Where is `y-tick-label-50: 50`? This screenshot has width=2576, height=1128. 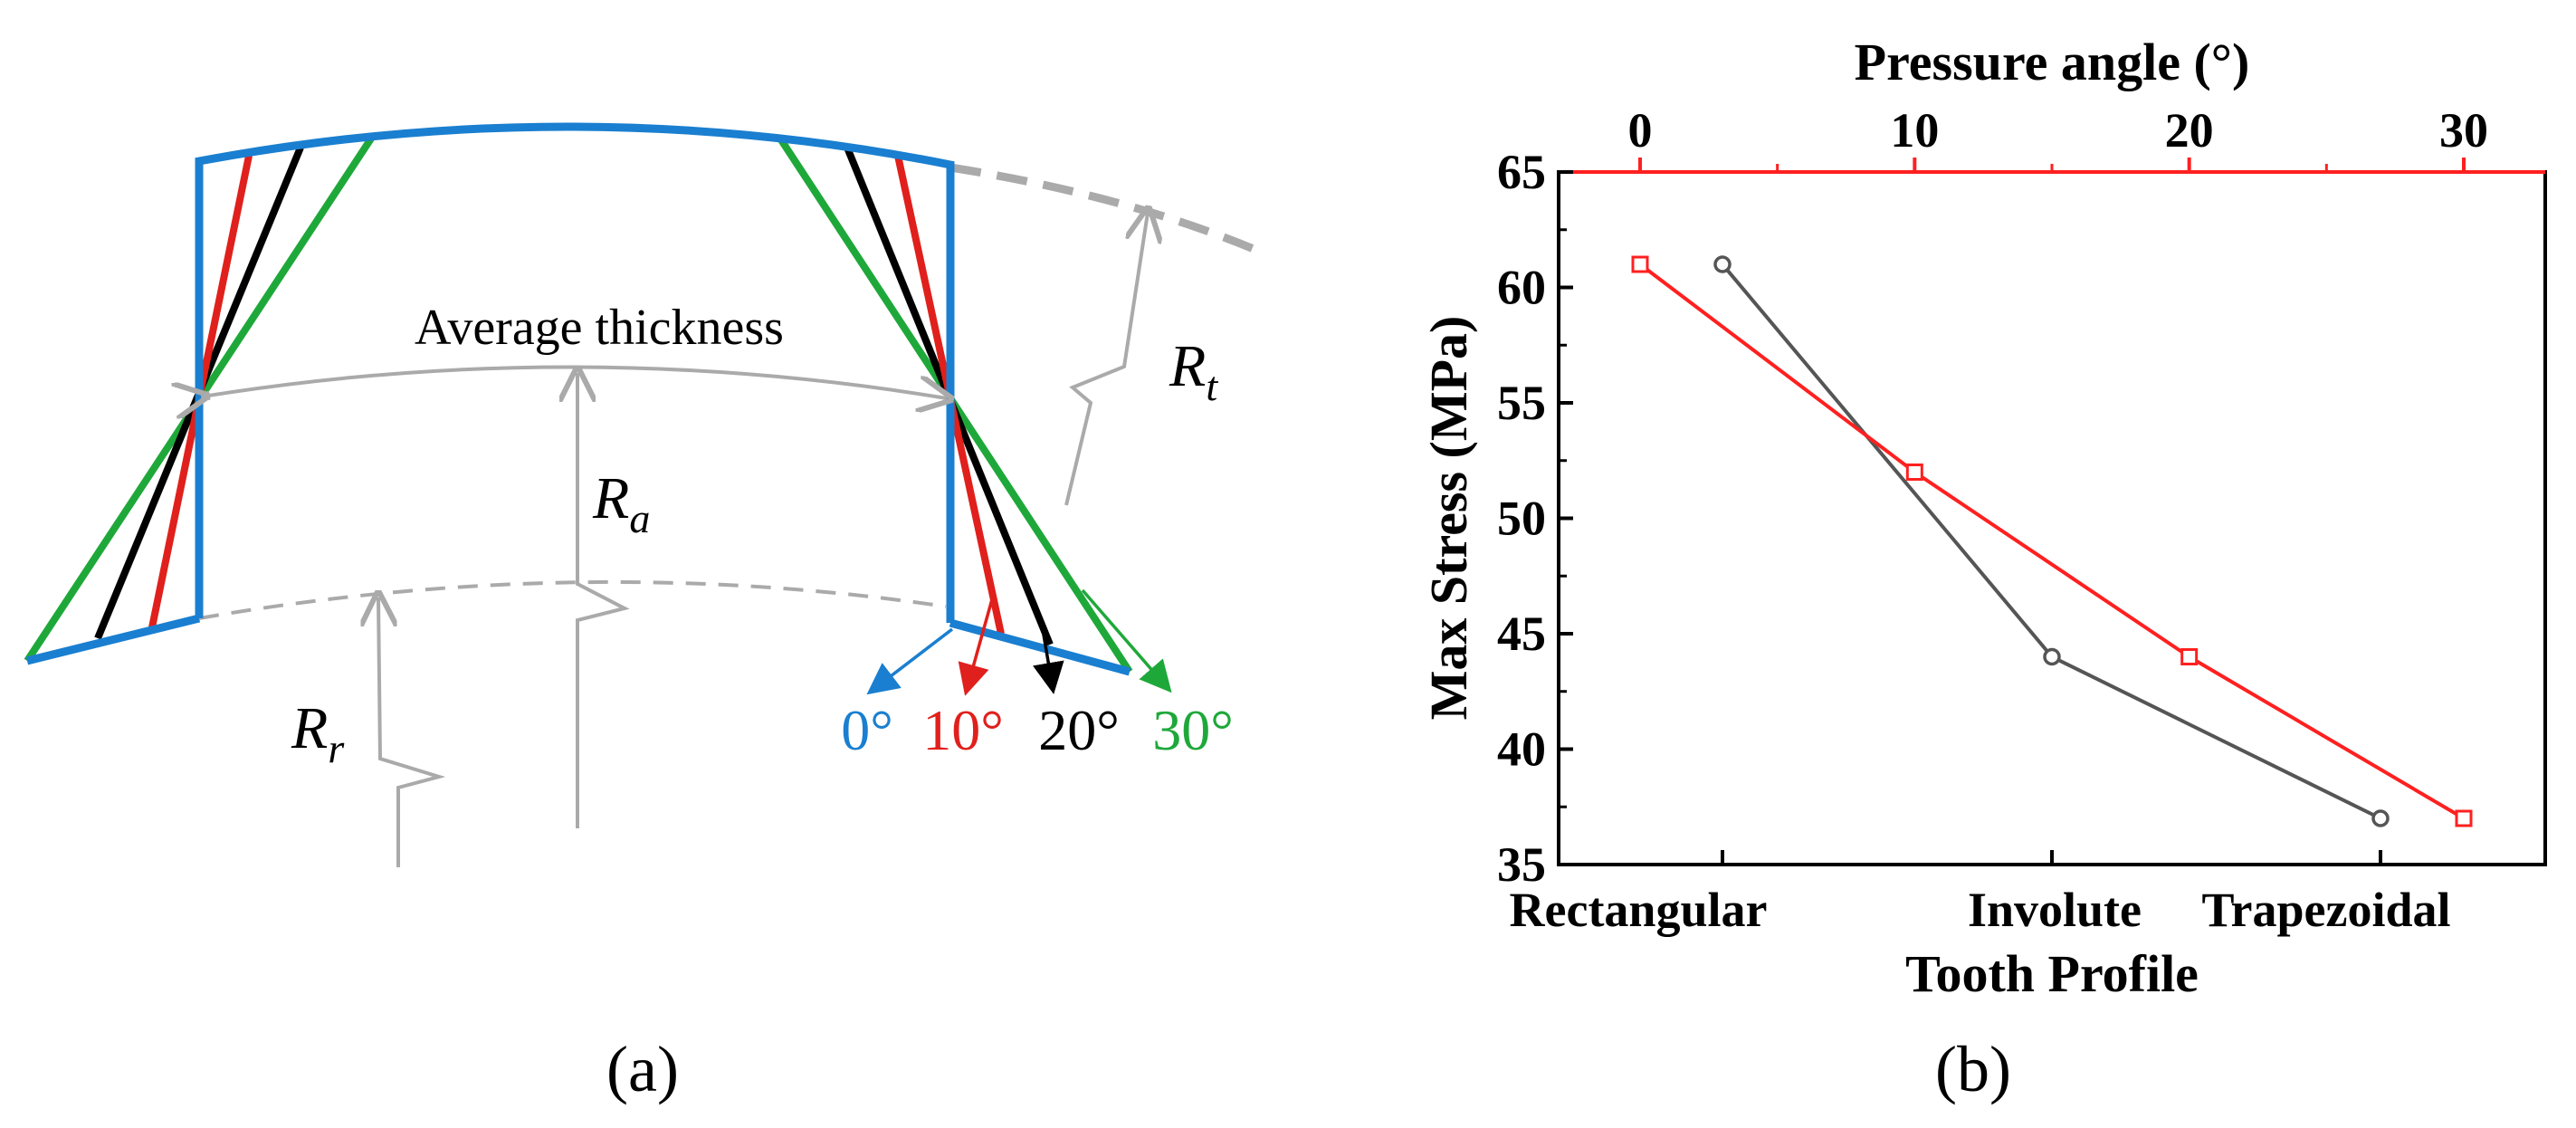
y-tick-label-50: 50 is located at coordinates (1521, 519).